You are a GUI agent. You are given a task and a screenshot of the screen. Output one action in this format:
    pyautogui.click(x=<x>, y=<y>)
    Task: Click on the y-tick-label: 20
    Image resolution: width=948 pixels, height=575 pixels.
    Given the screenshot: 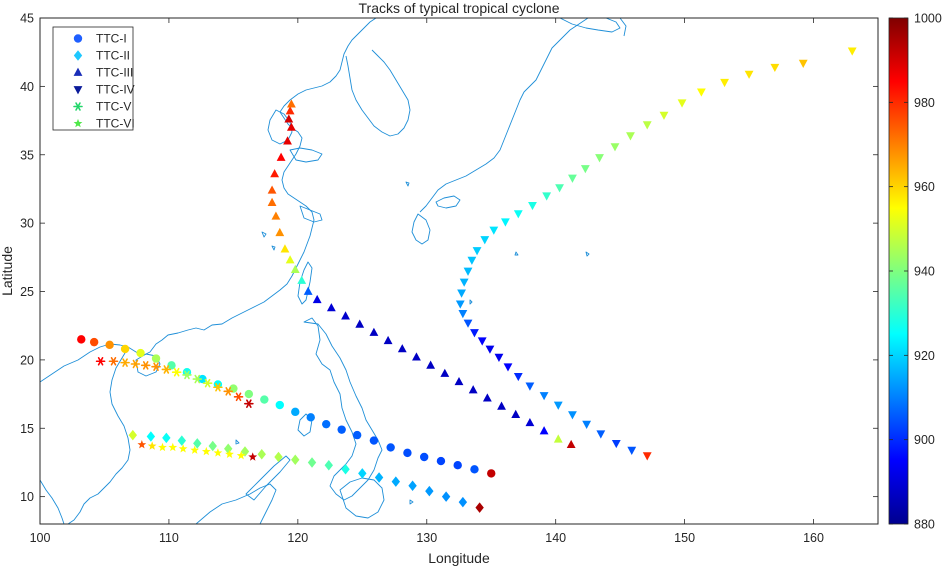 What is the action you would take?
    pyautogui.click(x=27, y=360)
    